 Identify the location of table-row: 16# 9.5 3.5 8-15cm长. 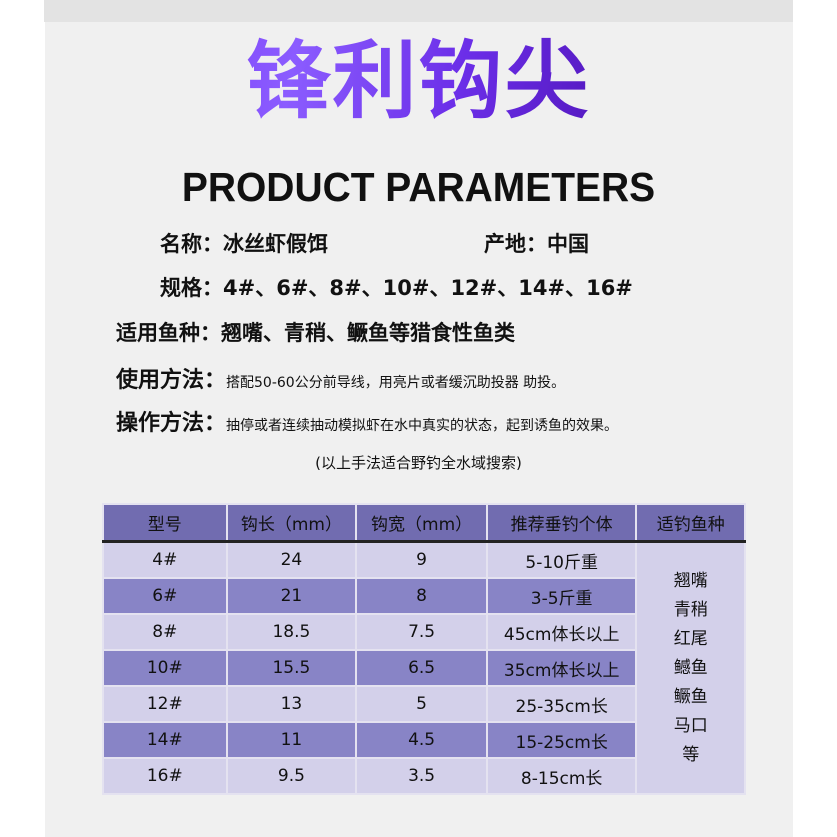
(423, 776).